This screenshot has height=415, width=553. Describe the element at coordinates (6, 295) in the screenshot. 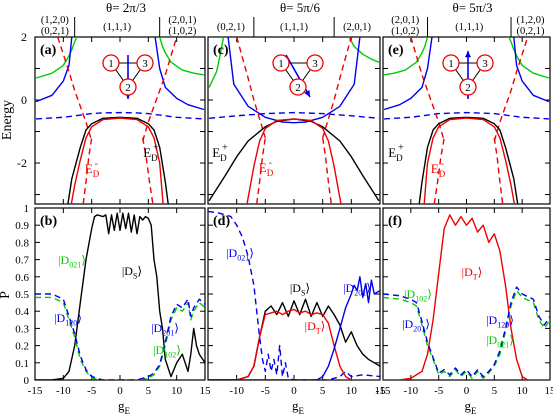

I see `y-axis-label: P` at that location.